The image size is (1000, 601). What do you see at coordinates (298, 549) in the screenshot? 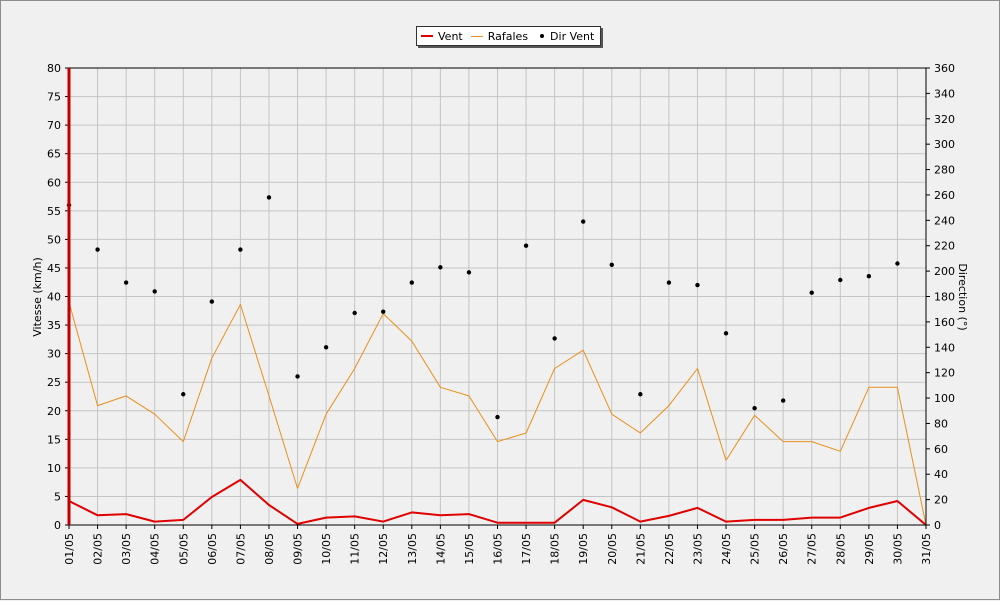
I see `x-tick-label: 09/05` at bounding box center [298, 549].